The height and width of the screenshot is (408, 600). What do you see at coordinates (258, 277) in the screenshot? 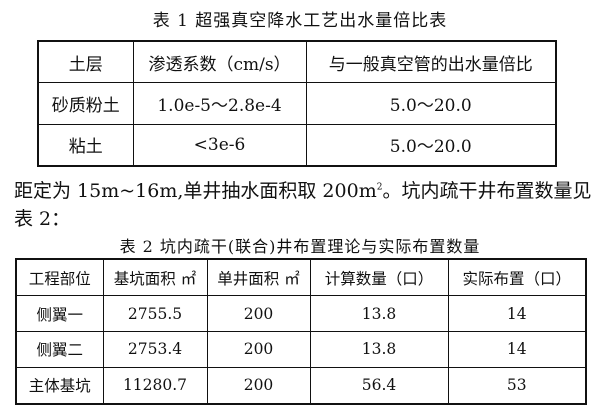
I see `header-cell: 单井面积 ㎡` at bounding box center [258, 277].